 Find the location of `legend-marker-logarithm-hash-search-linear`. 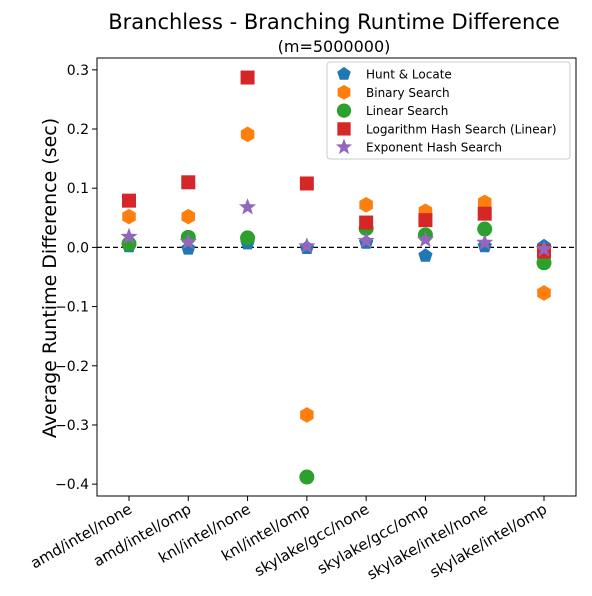

legend-marker-logarithm-hash-search-linear is located at coordinates (343, 128).